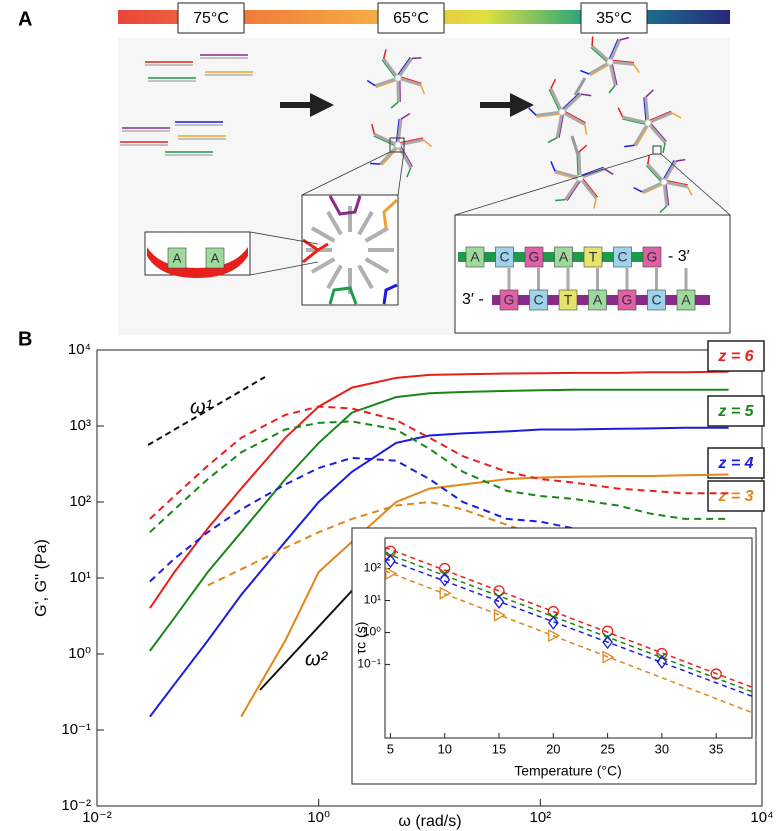 Image resolution: width=777 pixels, height=831 pixels. I want to click on panel-label: A, so click(25, 19).